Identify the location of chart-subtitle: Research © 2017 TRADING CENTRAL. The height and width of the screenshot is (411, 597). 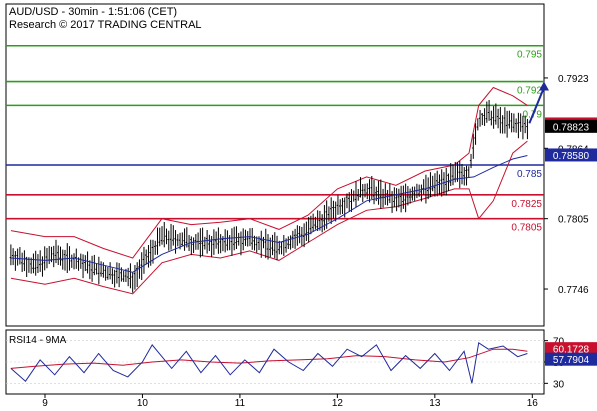
(105, 25).